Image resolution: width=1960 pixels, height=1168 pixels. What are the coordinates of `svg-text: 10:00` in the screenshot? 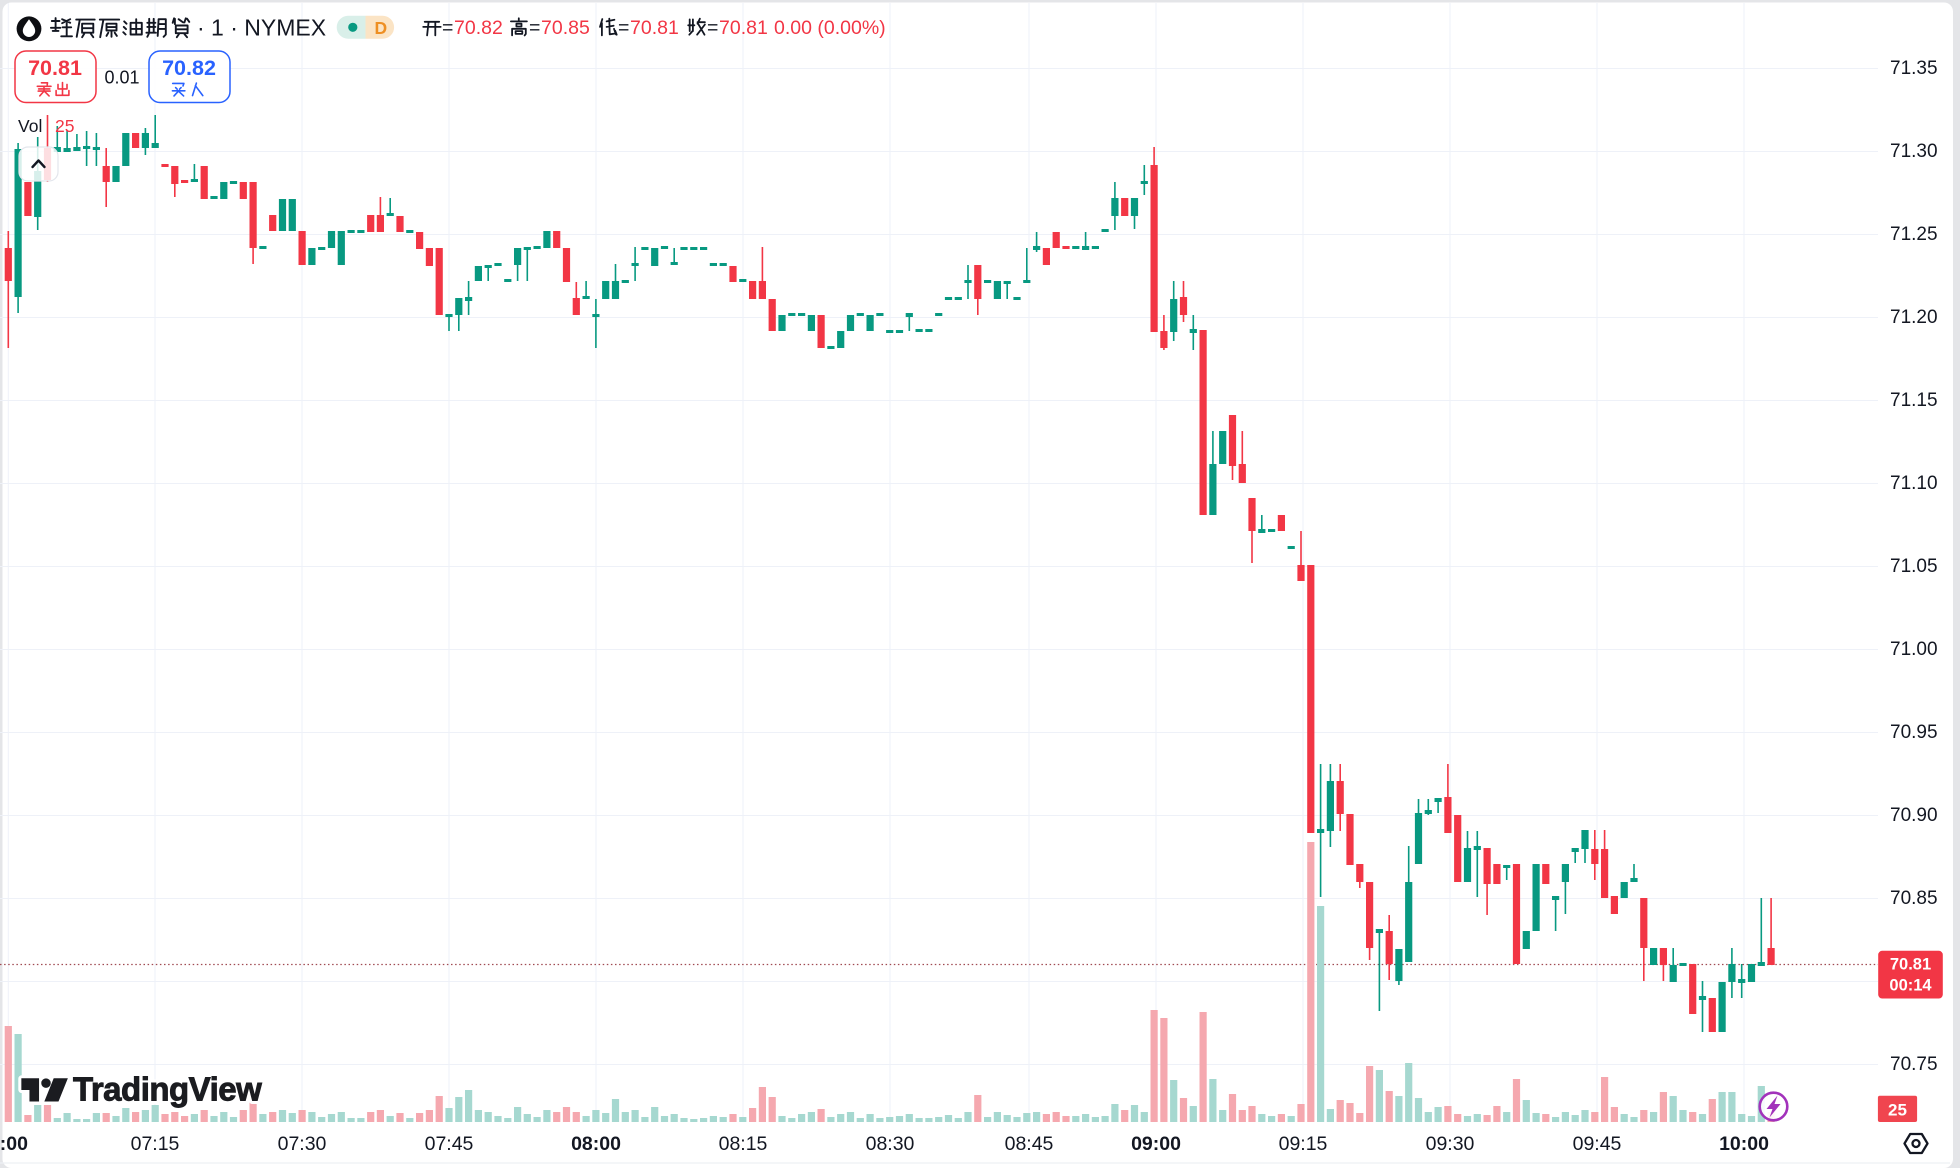 It's located at (1744, 1144).